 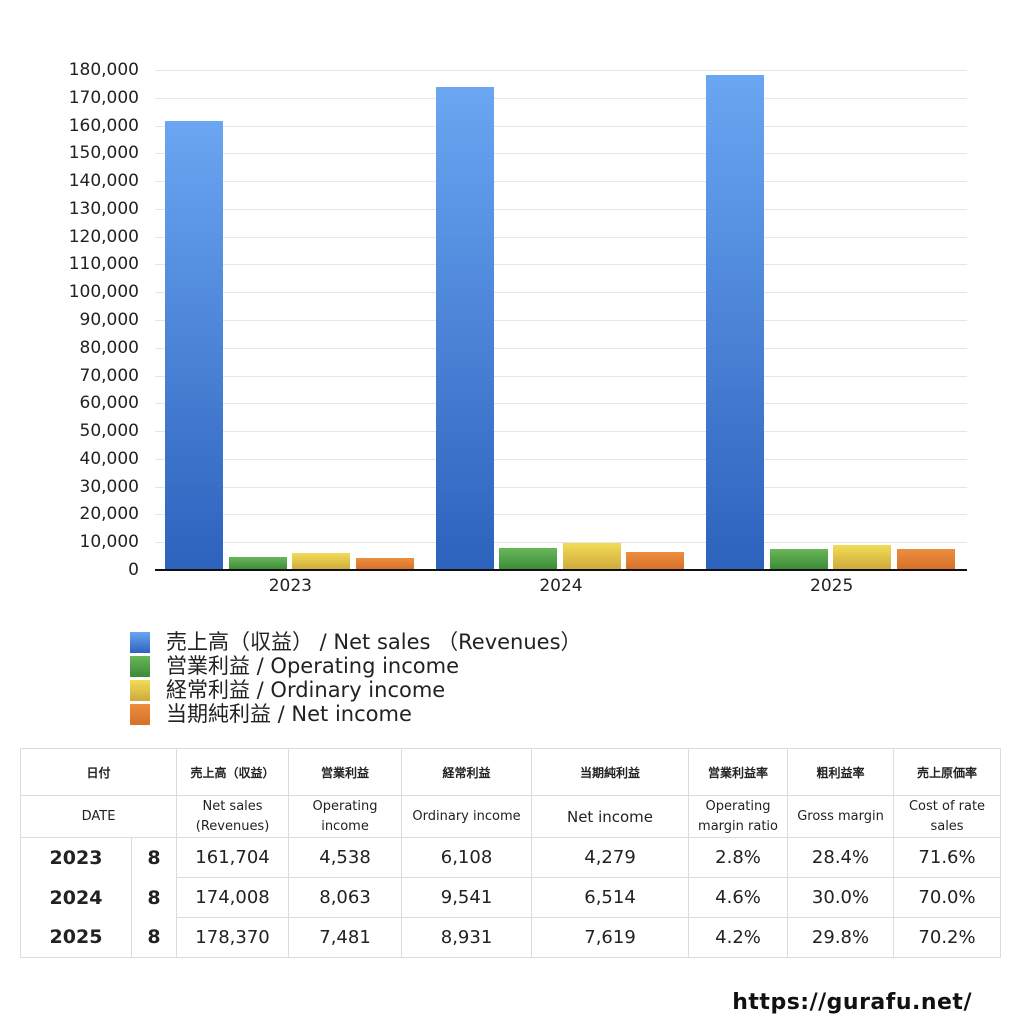 I want to click on bar-operating-income-2023, so click(x=257, y=563).